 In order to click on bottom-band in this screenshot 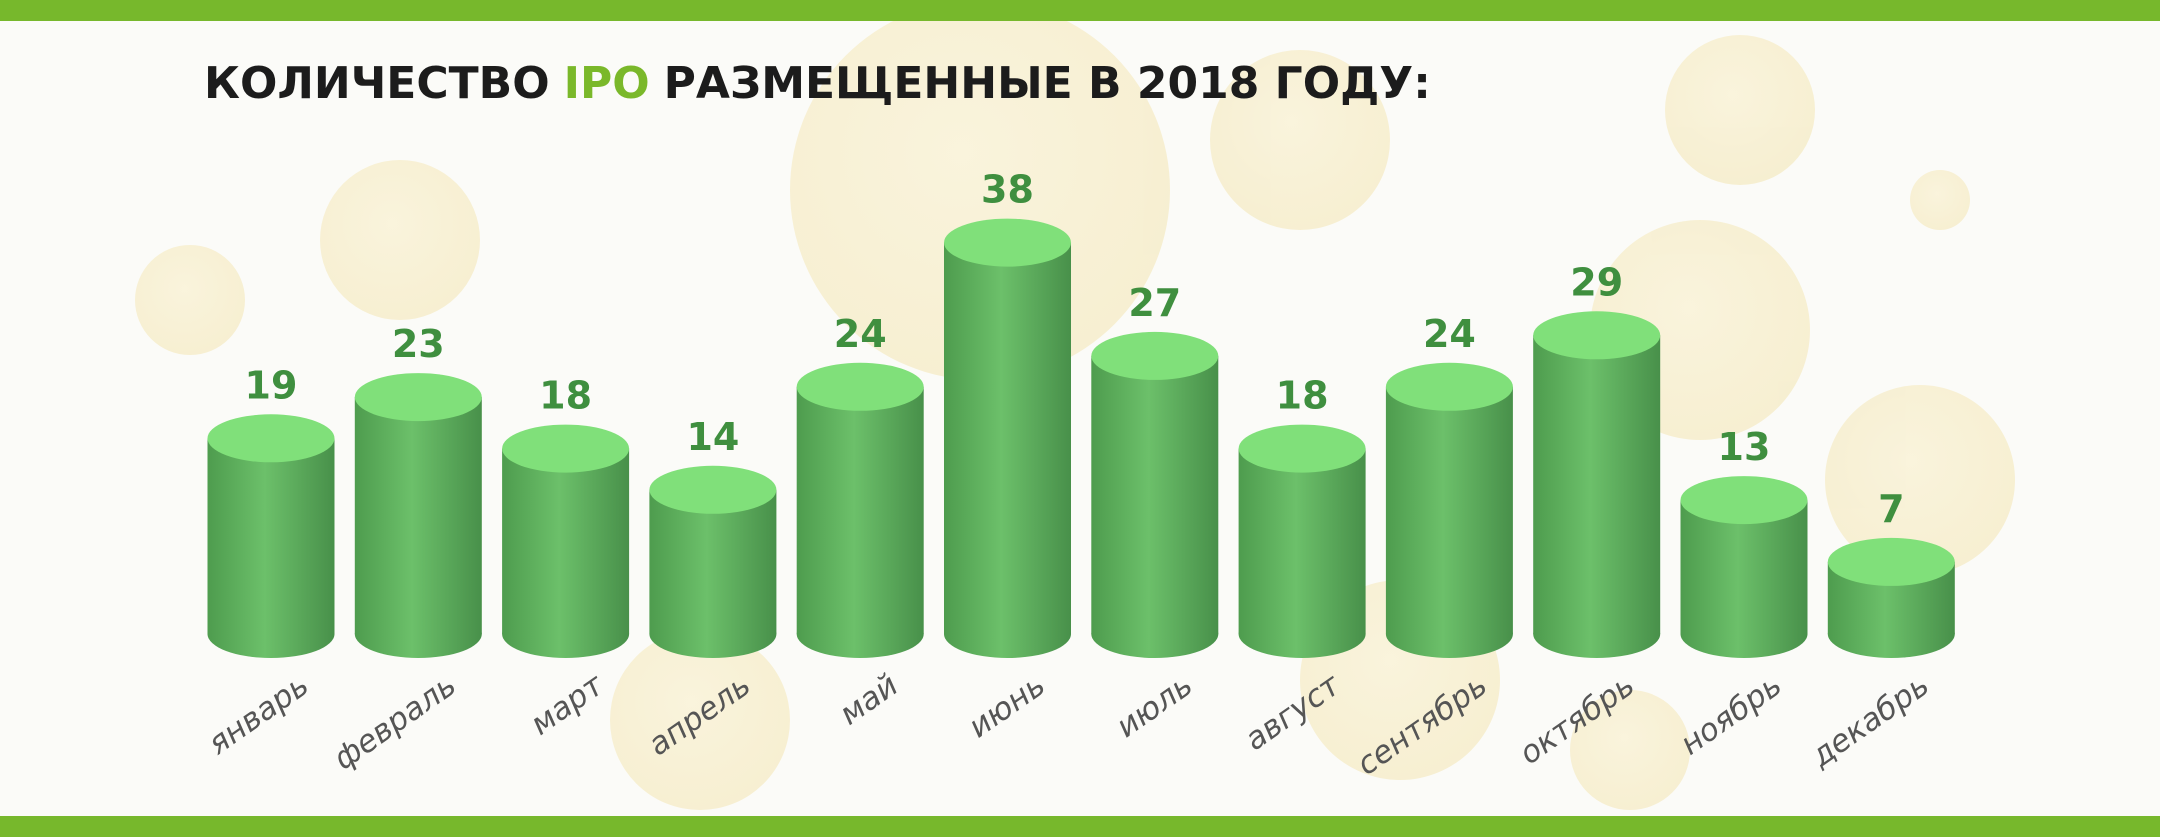, I will do `click(1080, 826)`.